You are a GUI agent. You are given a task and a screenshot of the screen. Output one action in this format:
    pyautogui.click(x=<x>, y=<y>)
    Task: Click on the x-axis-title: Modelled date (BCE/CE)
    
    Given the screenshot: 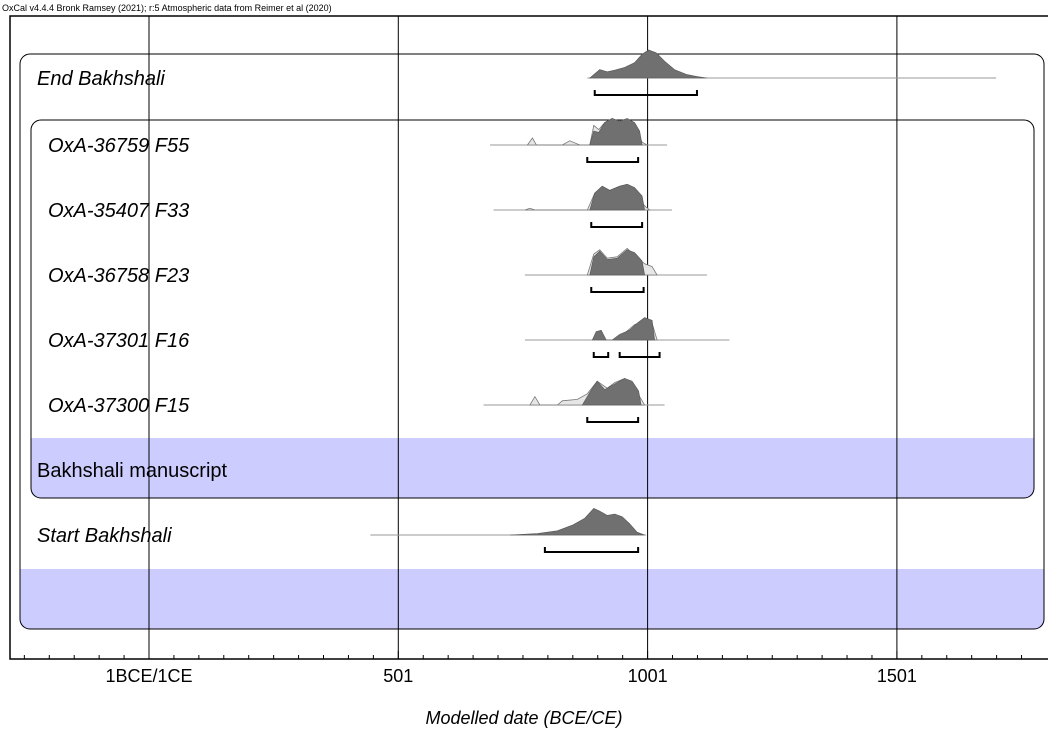 What is the action you would take?
    pyautogui.click(x=524, y=718)
    